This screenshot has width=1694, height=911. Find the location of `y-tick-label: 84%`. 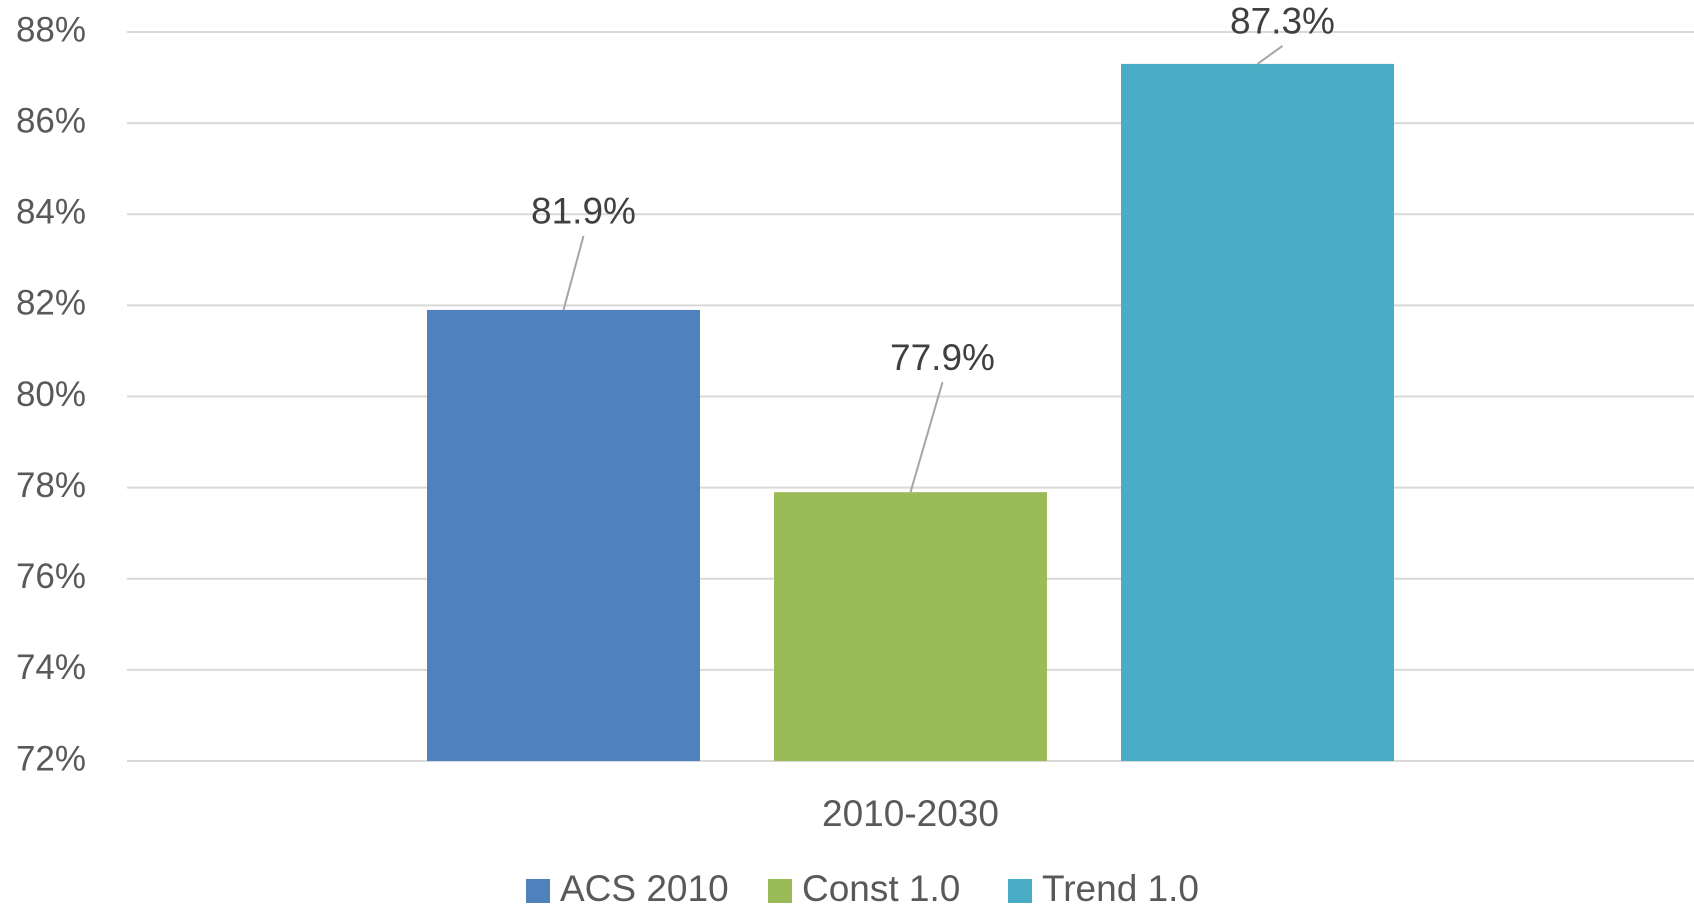

y-tick-label: 84% is located at coordinates (51, 212).